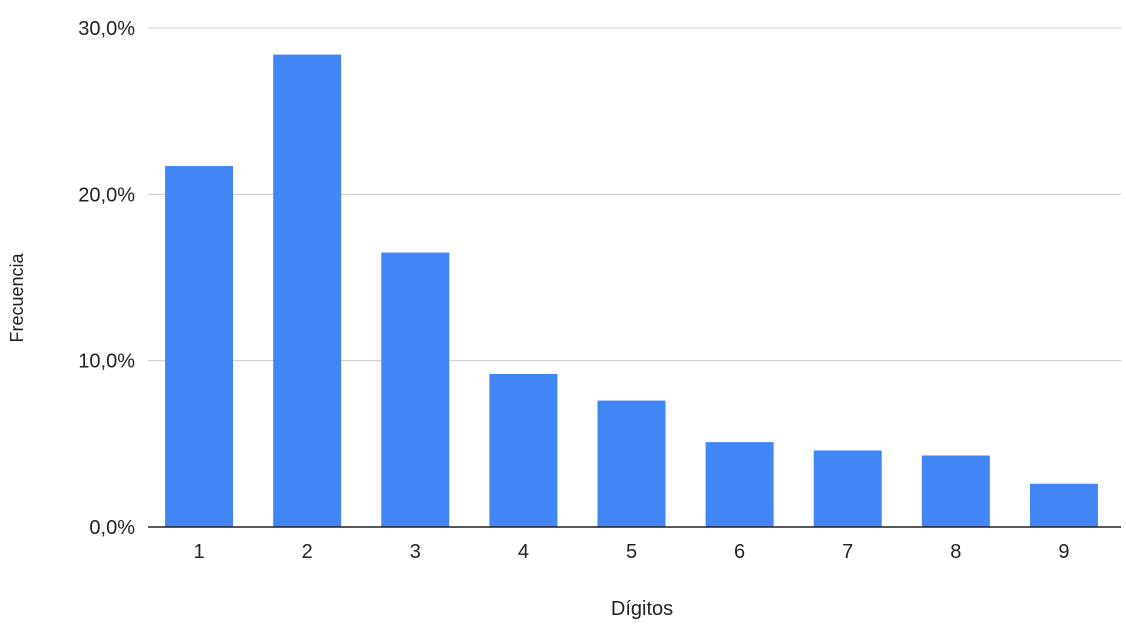 This screenshot has height=628, width=1126. I want to click on y-tick-label: 10,0%, so click(106, 362).